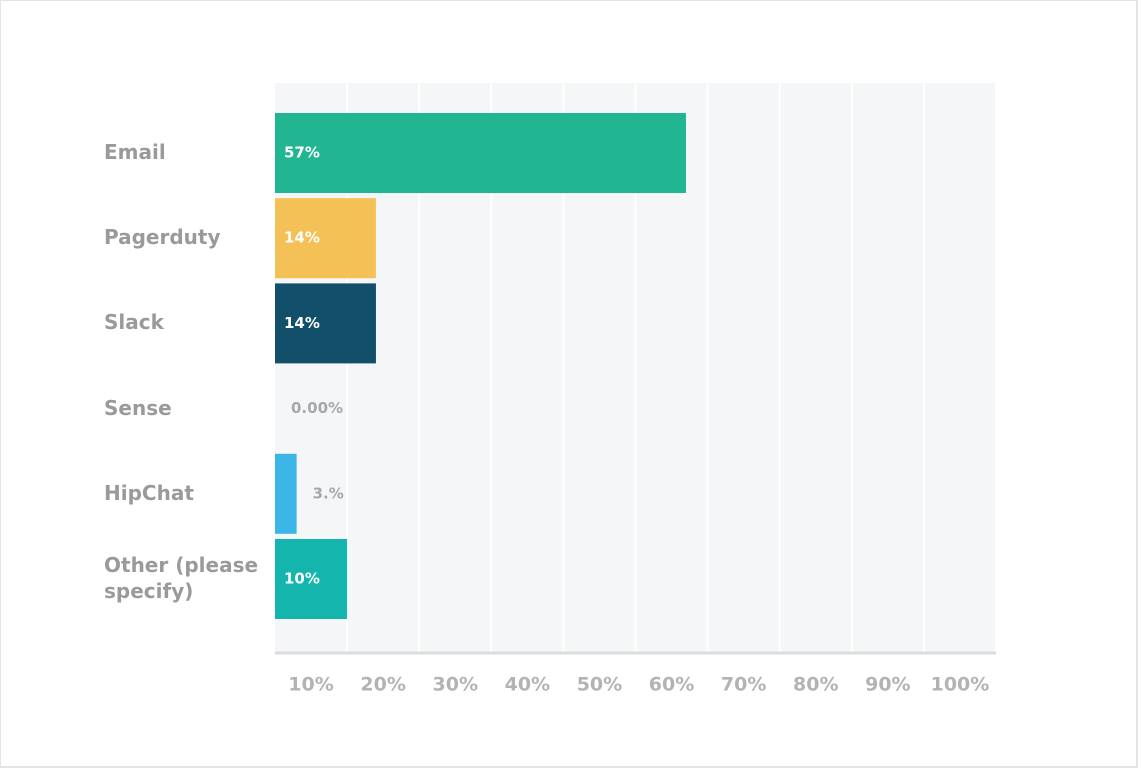 This screenshot has width=1142, height=770. Describe the element at coordinates (960, 685) in the screenshot. I see `x-tick-label: 100%` at that location.